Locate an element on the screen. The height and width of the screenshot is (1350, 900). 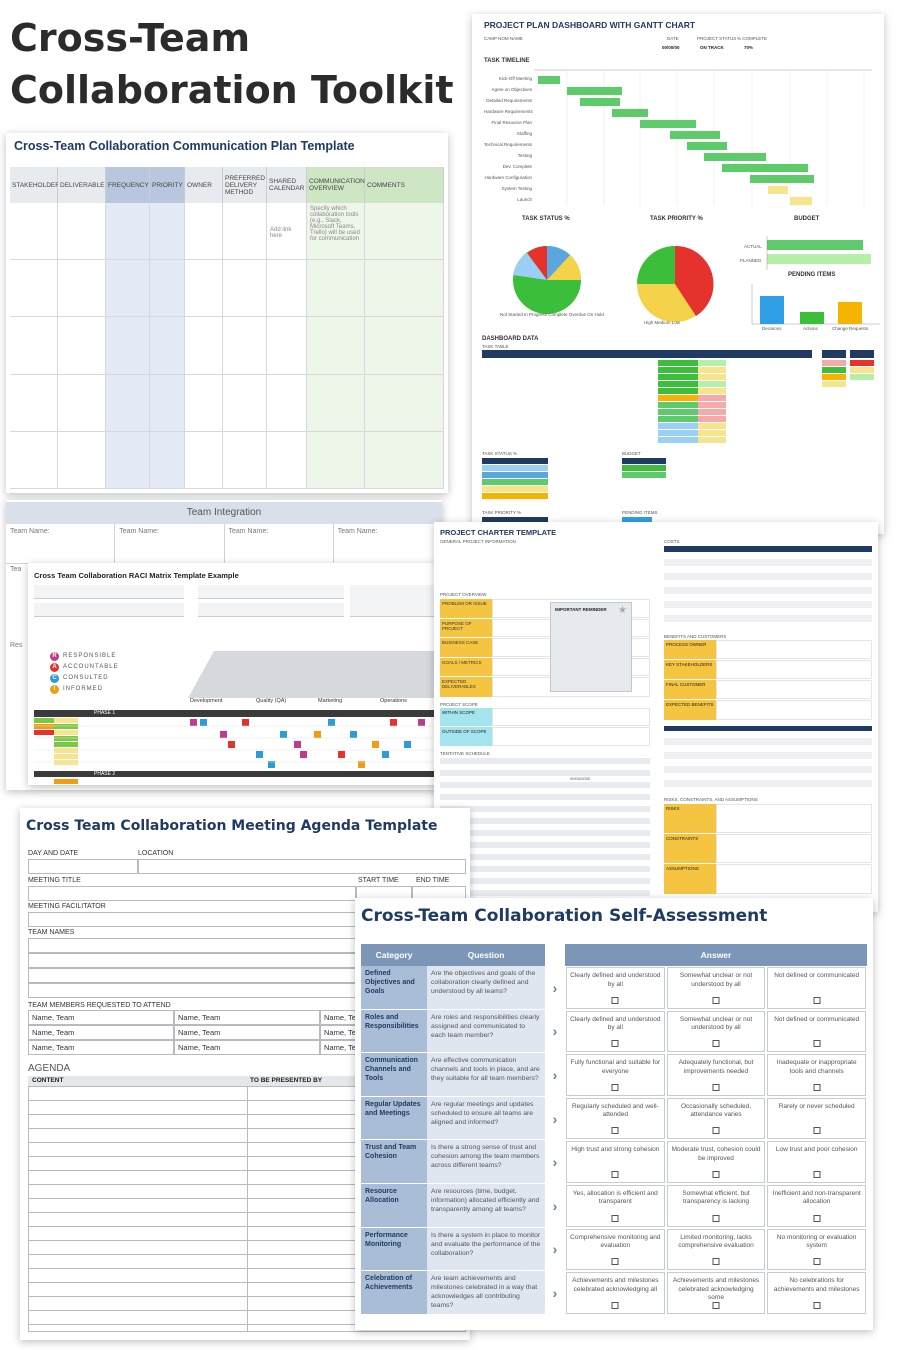
day-date-field is located at coordinates (83, 866).